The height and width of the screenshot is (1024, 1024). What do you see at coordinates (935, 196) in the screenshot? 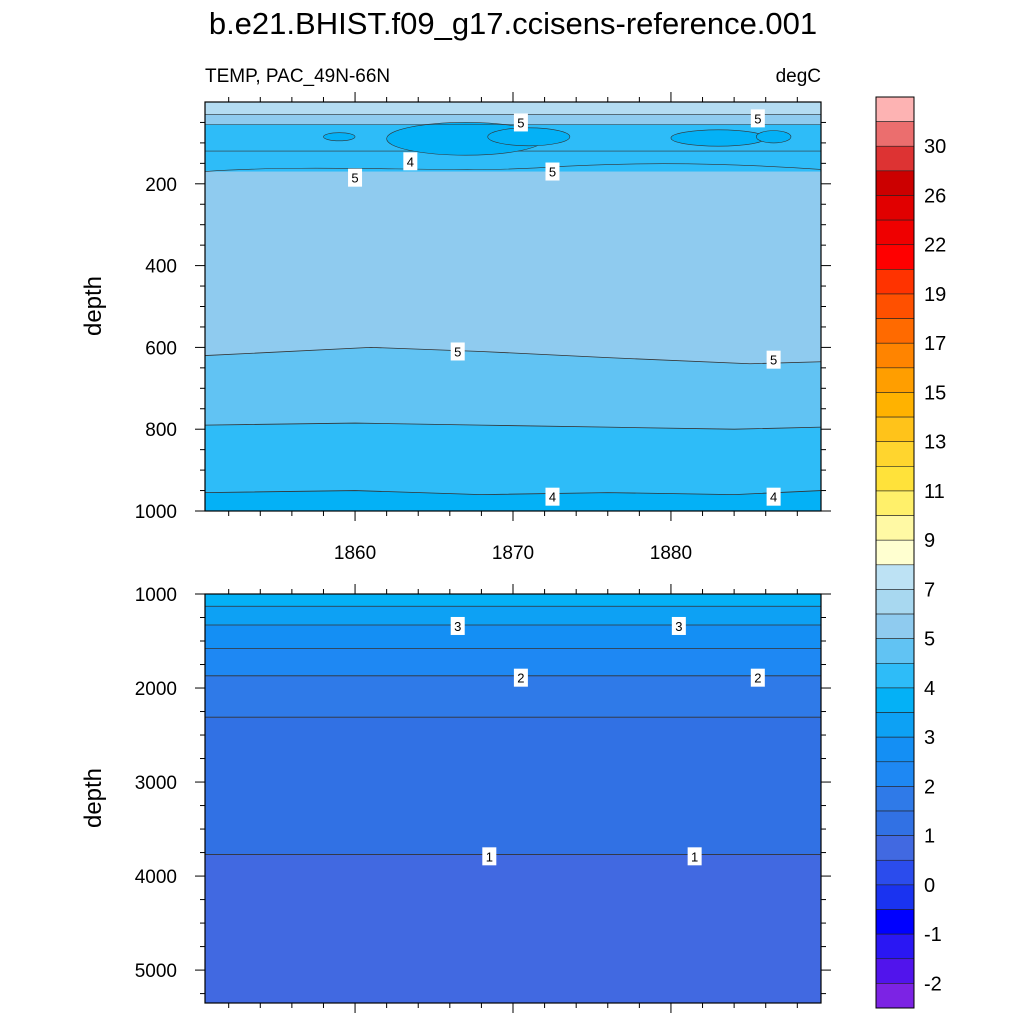
I see `colorbar-label-1: 26` at bounding box center [935, 196].